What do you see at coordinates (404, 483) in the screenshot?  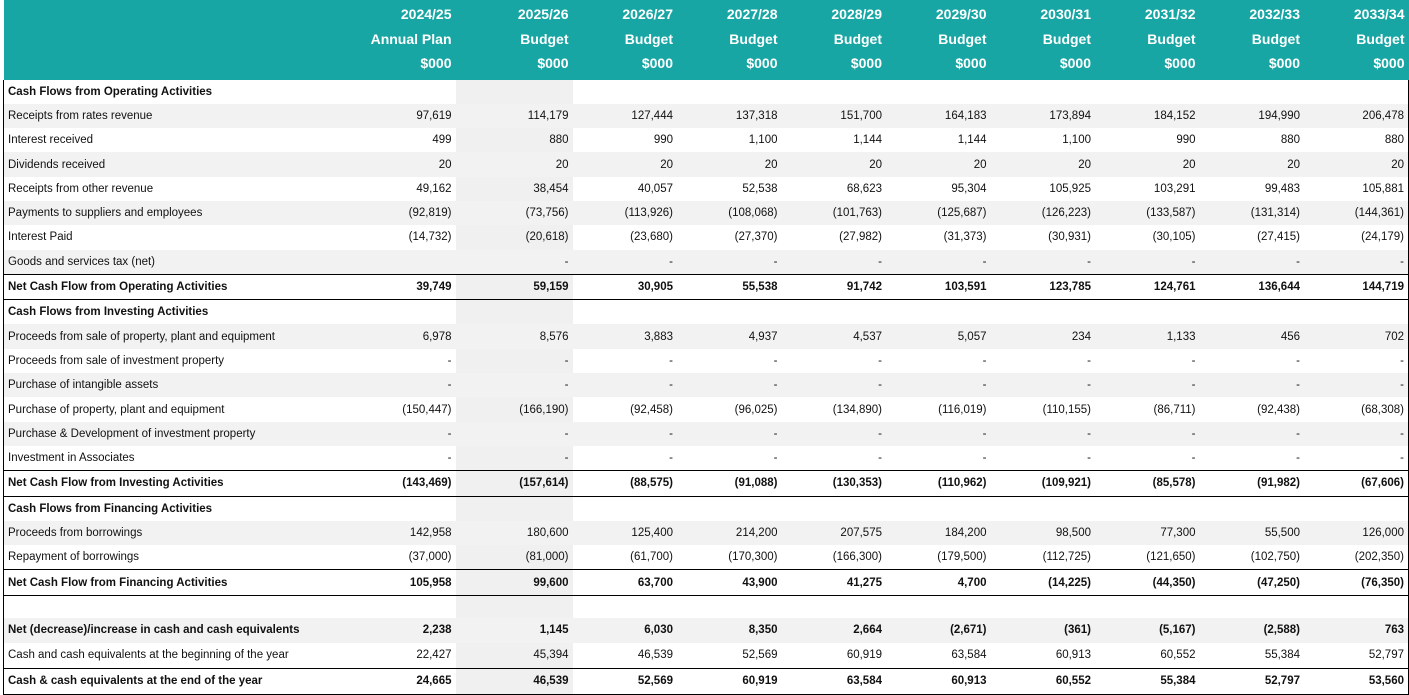 I see `cell-value: (143,469)` at bounding box center [404, 483].